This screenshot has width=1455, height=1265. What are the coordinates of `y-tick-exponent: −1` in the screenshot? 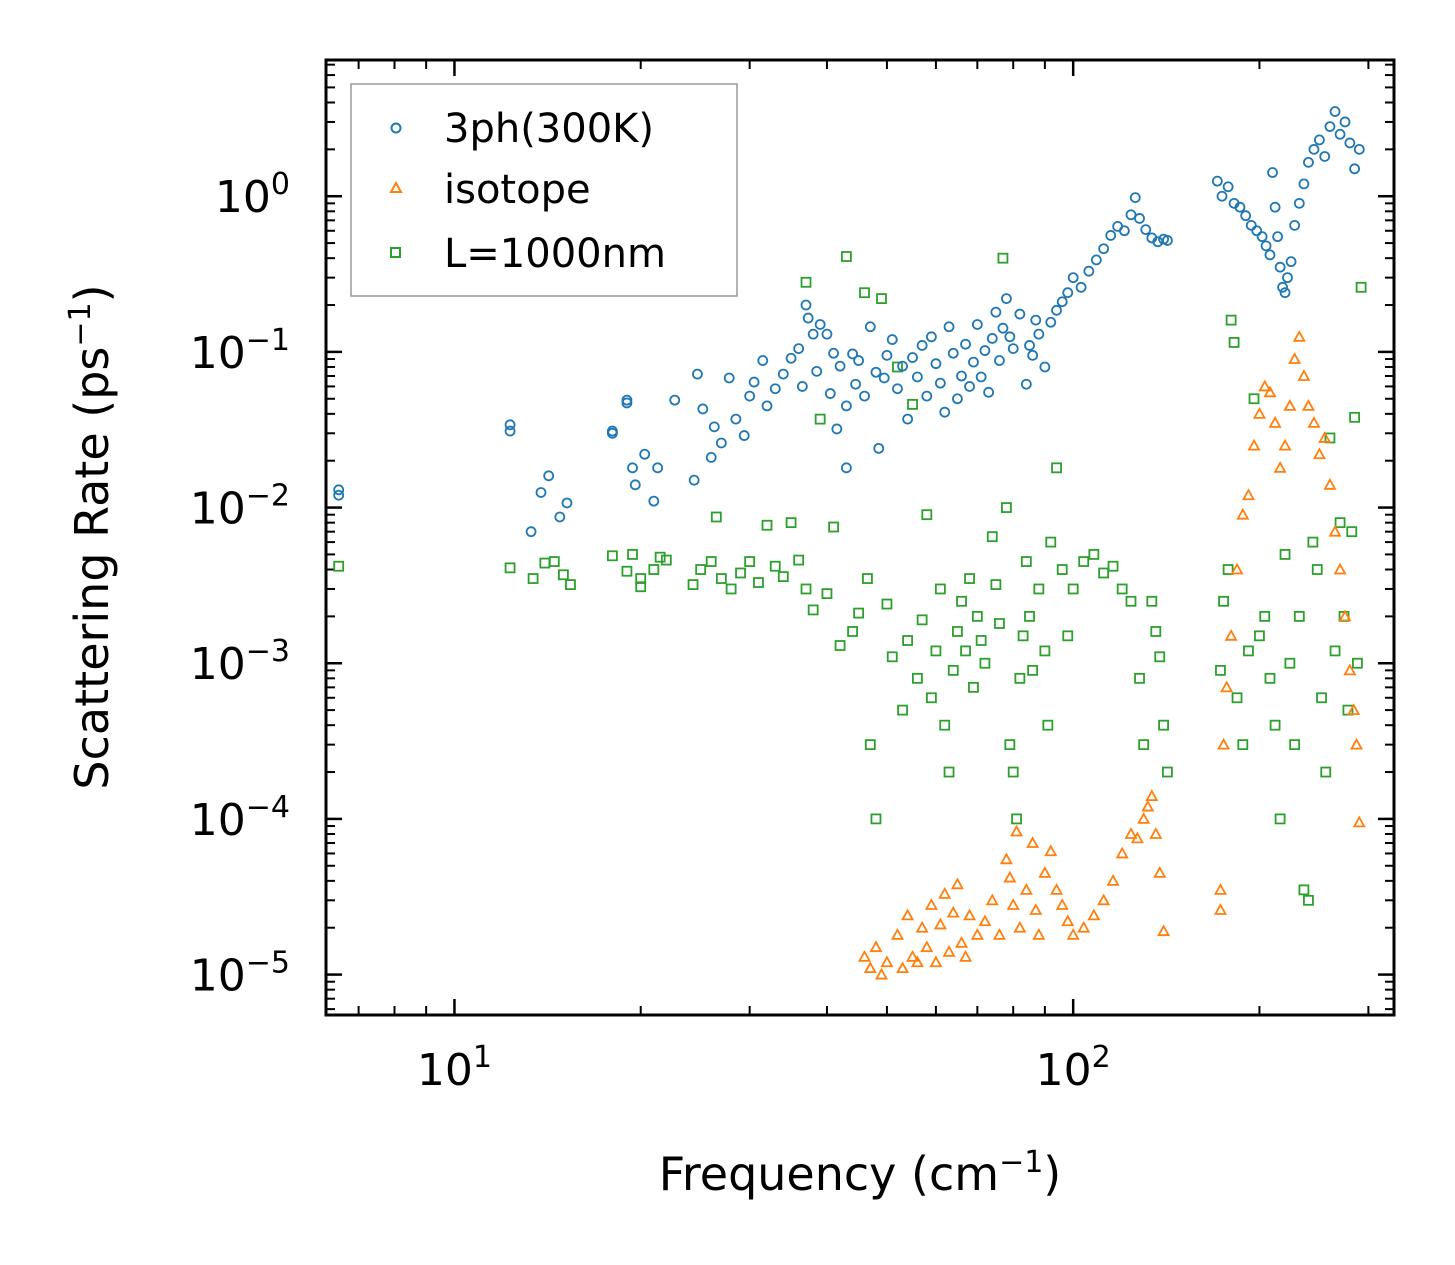 It's located at (268, 340).